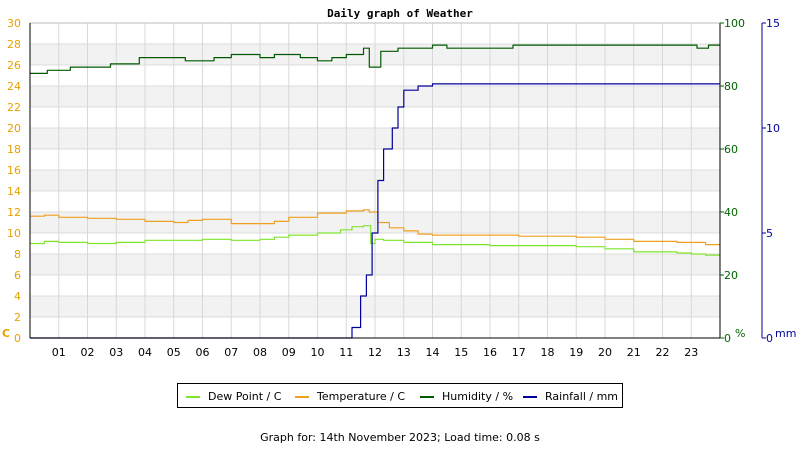 Image resolution: width=800 pixels, height=450 pixels. Describe the element at coordinates (530, 396) in the screenshot. I see `legend-swatch-rainfall` at that location.